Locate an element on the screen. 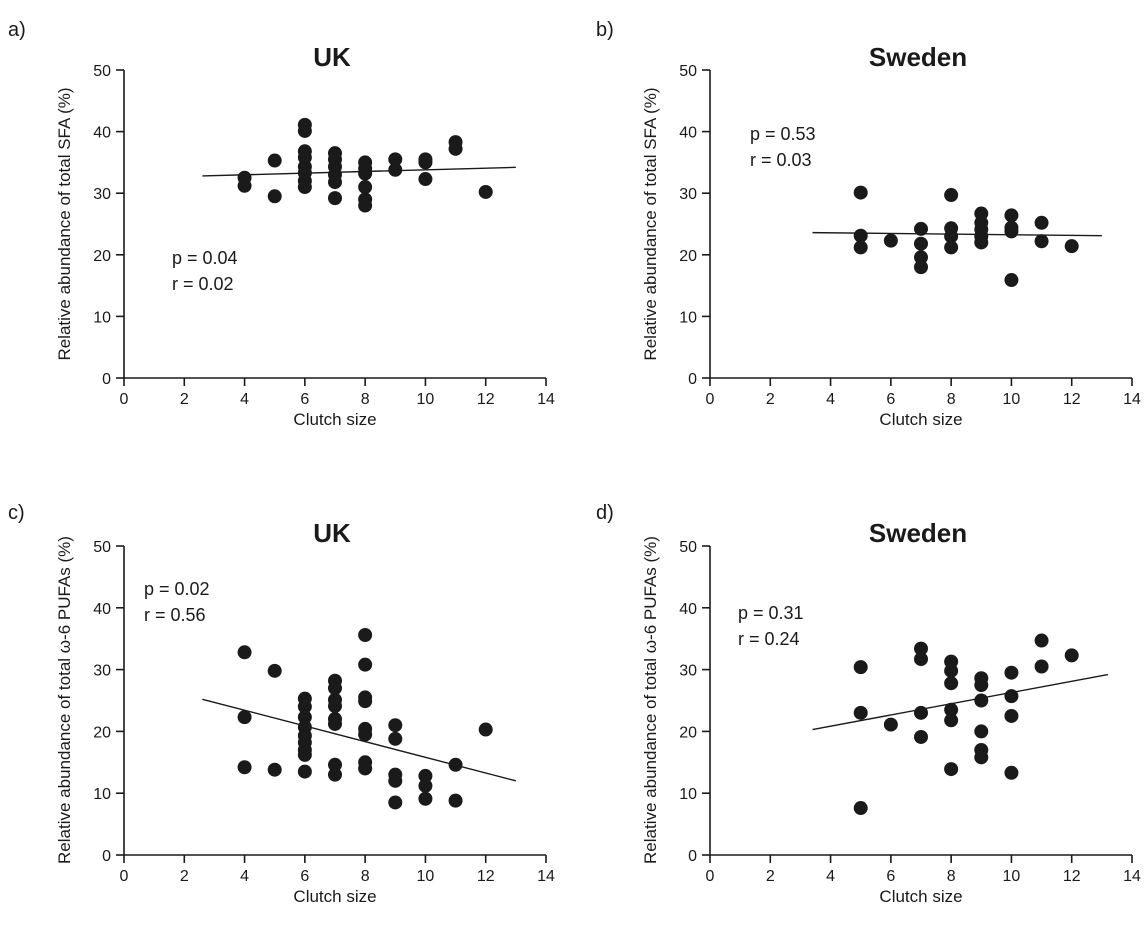 Image resolution: width=1148 pixels, height=927 pixels. panel-letter: a) is located at coordinates (17, 30).